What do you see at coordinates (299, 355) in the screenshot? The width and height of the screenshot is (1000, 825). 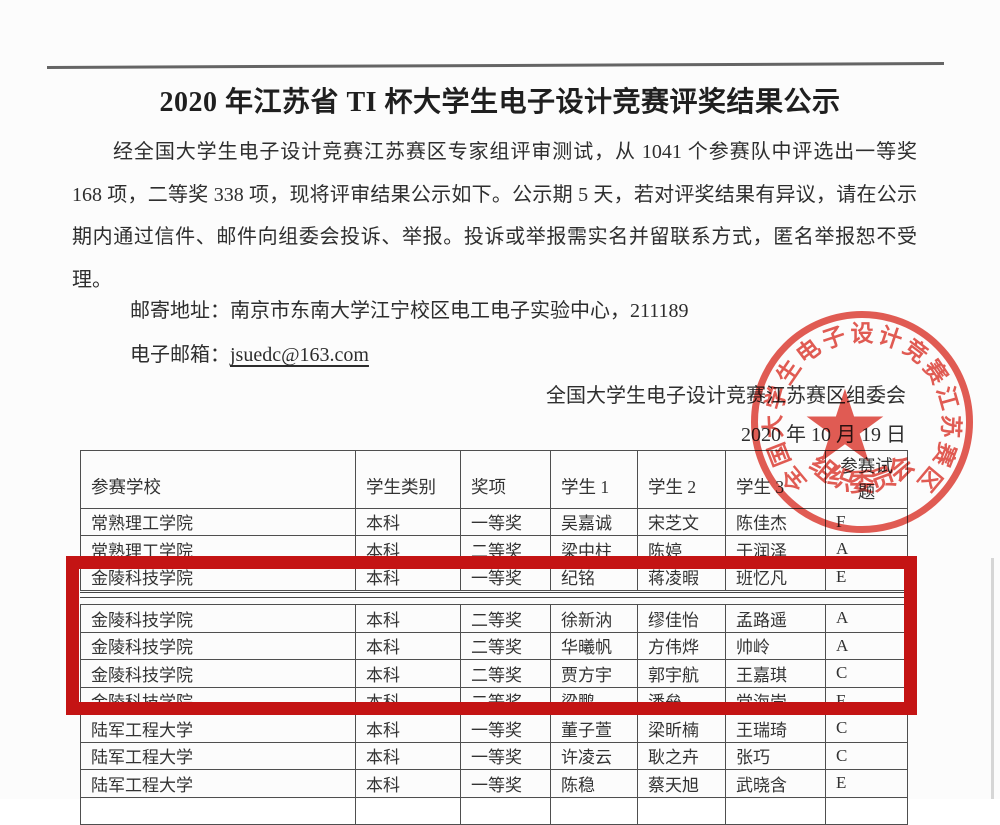 I see `email-value: jsuedc@163.com` at bounding box center [299, 355].